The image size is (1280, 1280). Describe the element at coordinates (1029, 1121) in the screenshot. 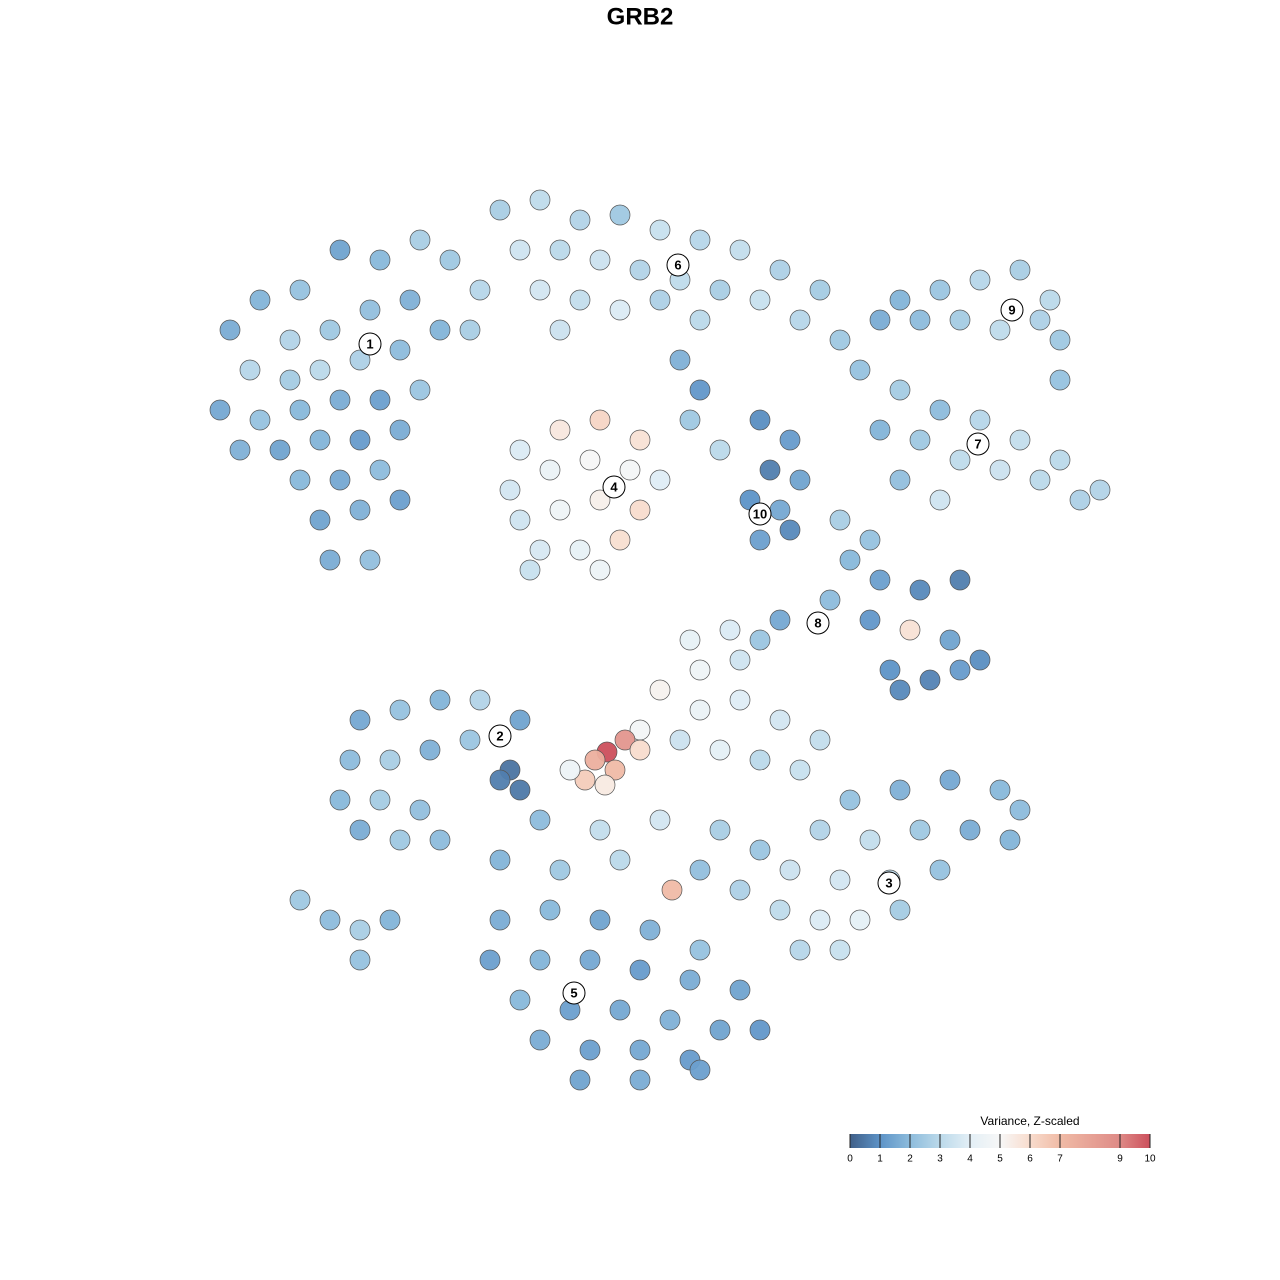

I see `colorbar-title: Variance, Z-scaled` at that location.